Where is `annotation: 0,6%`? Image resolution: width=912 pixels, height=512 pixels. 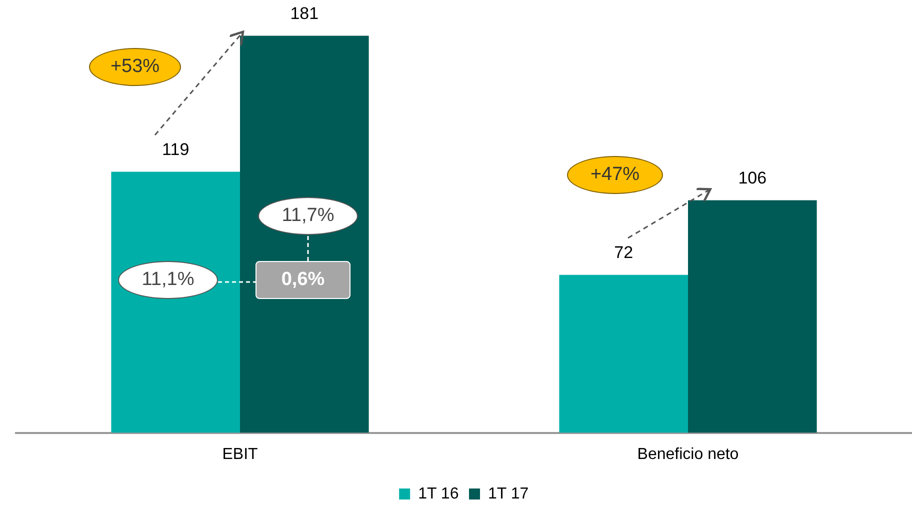 annotation: 0,6% is located at coordinates (303, 280).